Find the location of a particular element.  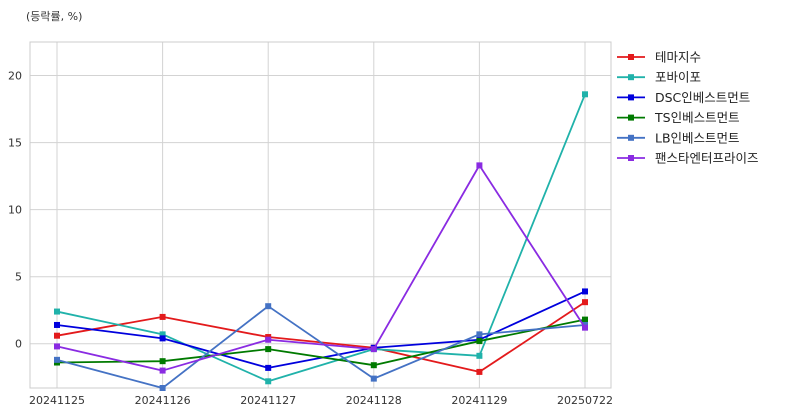

legend-item: 팬스타엔터프라이즈 is located at coordinates (688, 158).